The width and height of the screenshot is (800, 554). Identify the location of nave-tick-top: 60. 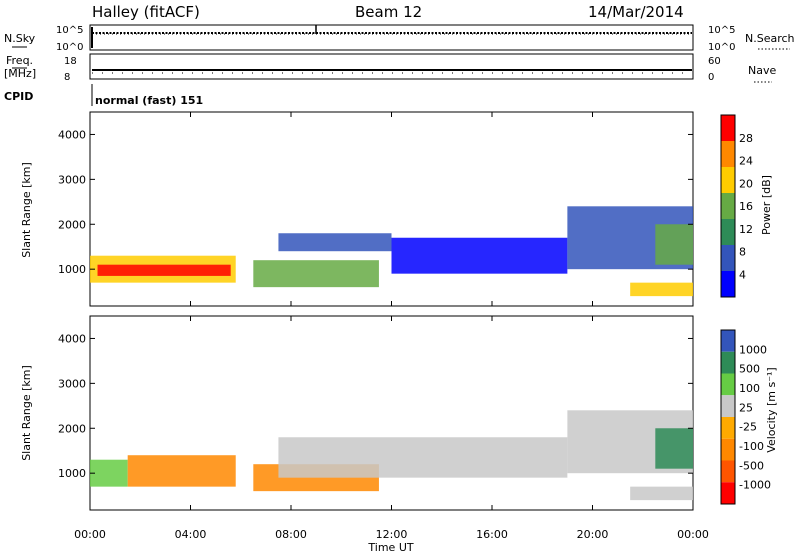
(714, 61).